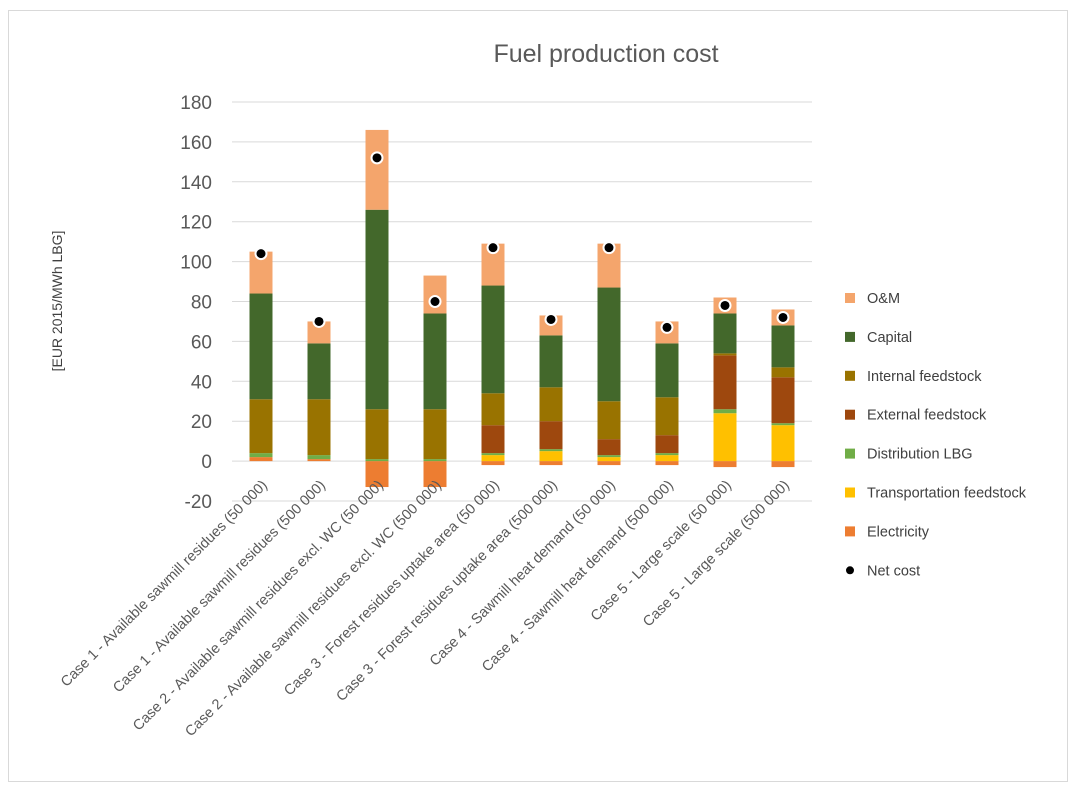 The image size is (1076, 789). I want to click on legend-item-transportation-feedstock: Transportation feedstock, so click(936, 494).